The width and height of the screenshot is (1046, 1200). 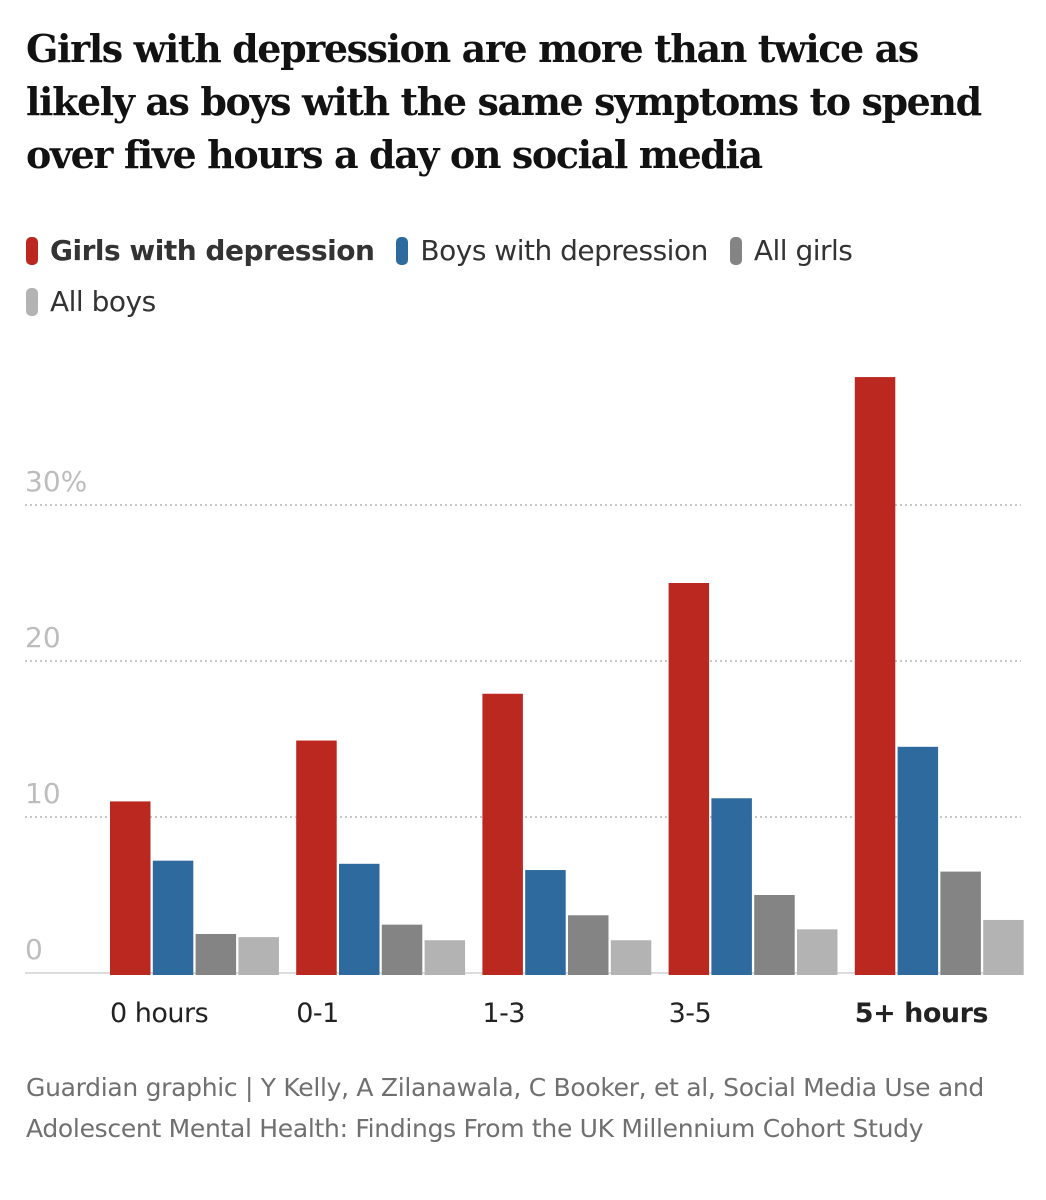 What do you see at coordinates (43, 793) in the screenshot?
I see `y-tick-label: 10` at bounding box center [43, 793].